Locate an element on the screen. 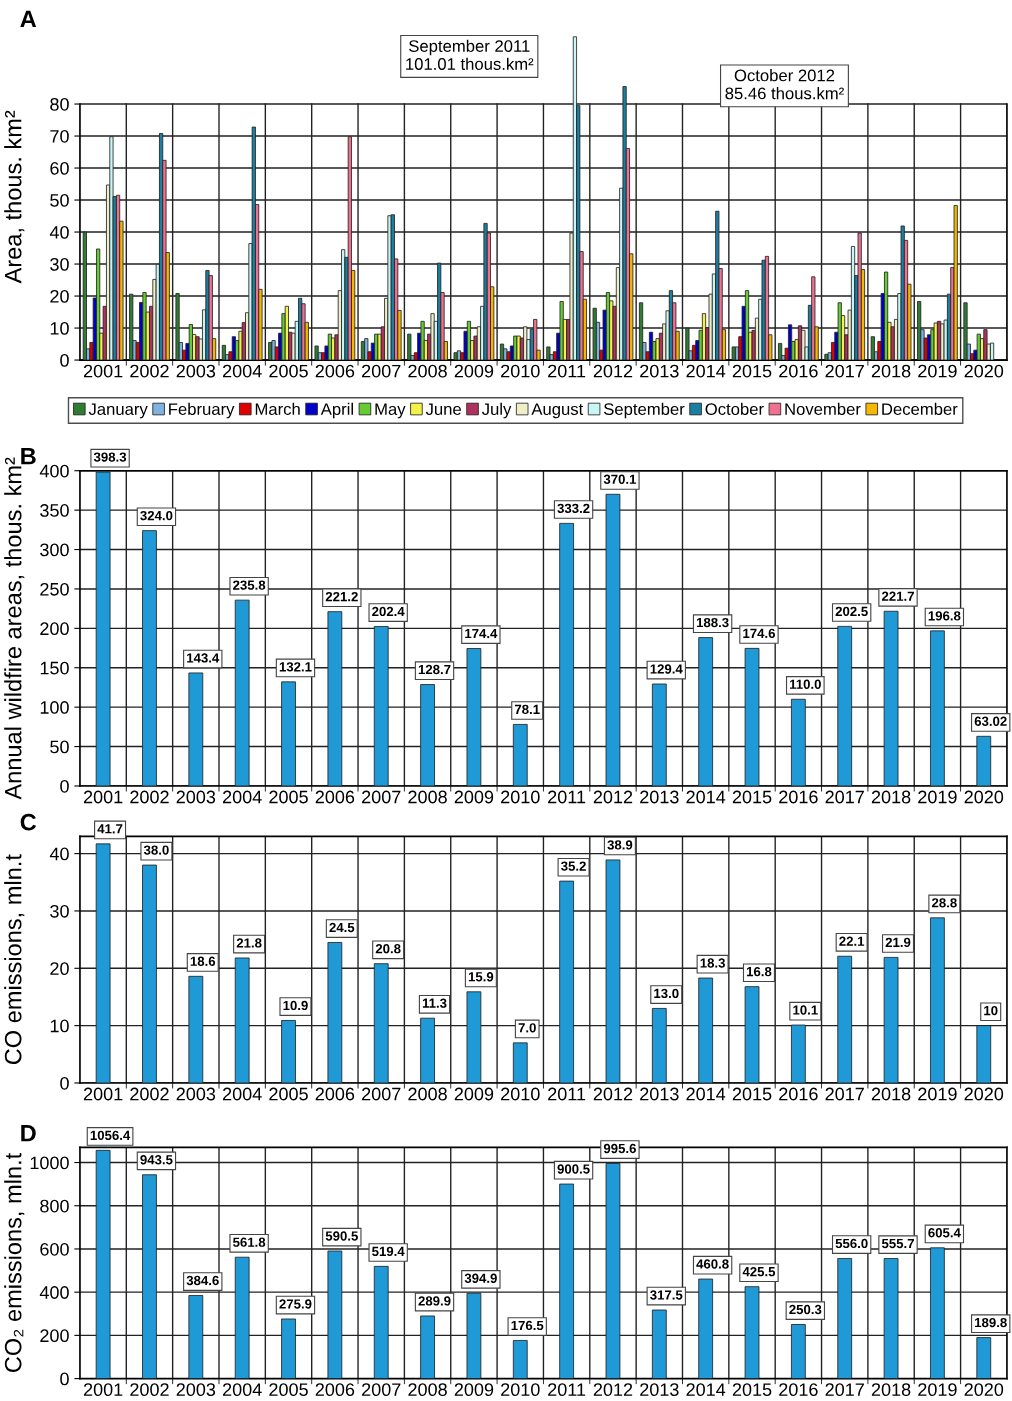 Image resolution: width=1012 pixels, height=1401 pixels. y-axis-title: CO₂ emissions, mln.t is located at coordinates (14, 1262).